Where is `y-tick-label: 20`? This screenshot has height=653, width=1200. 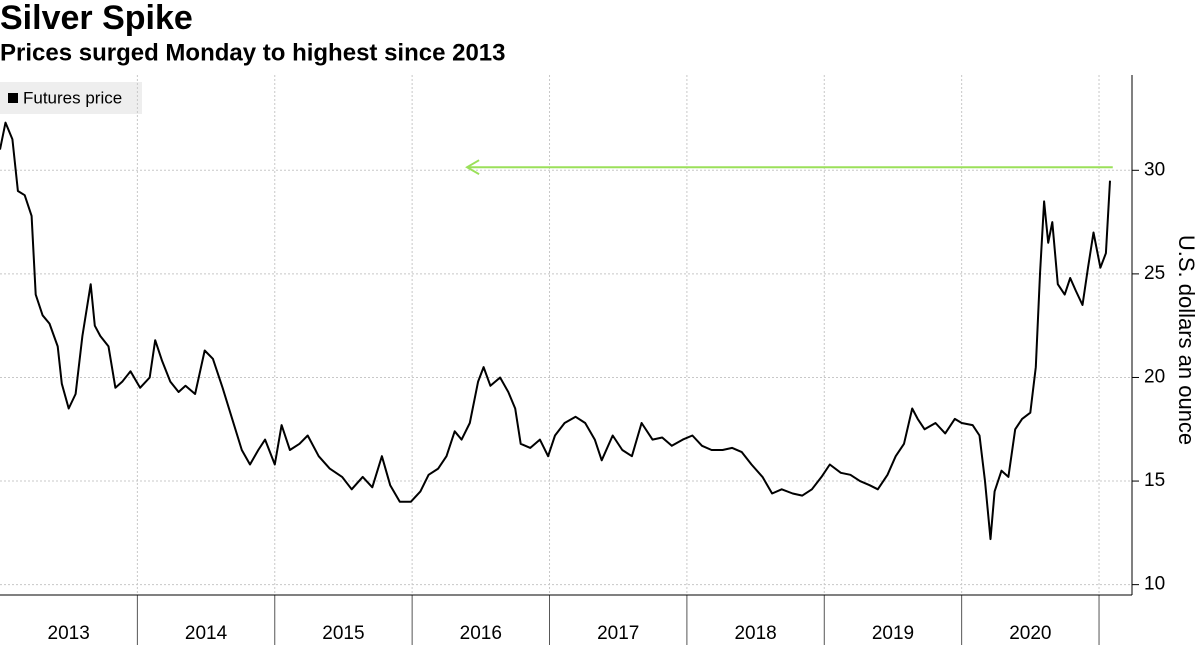 y-tick-label: 20 is located at coordinates (1154, 376).